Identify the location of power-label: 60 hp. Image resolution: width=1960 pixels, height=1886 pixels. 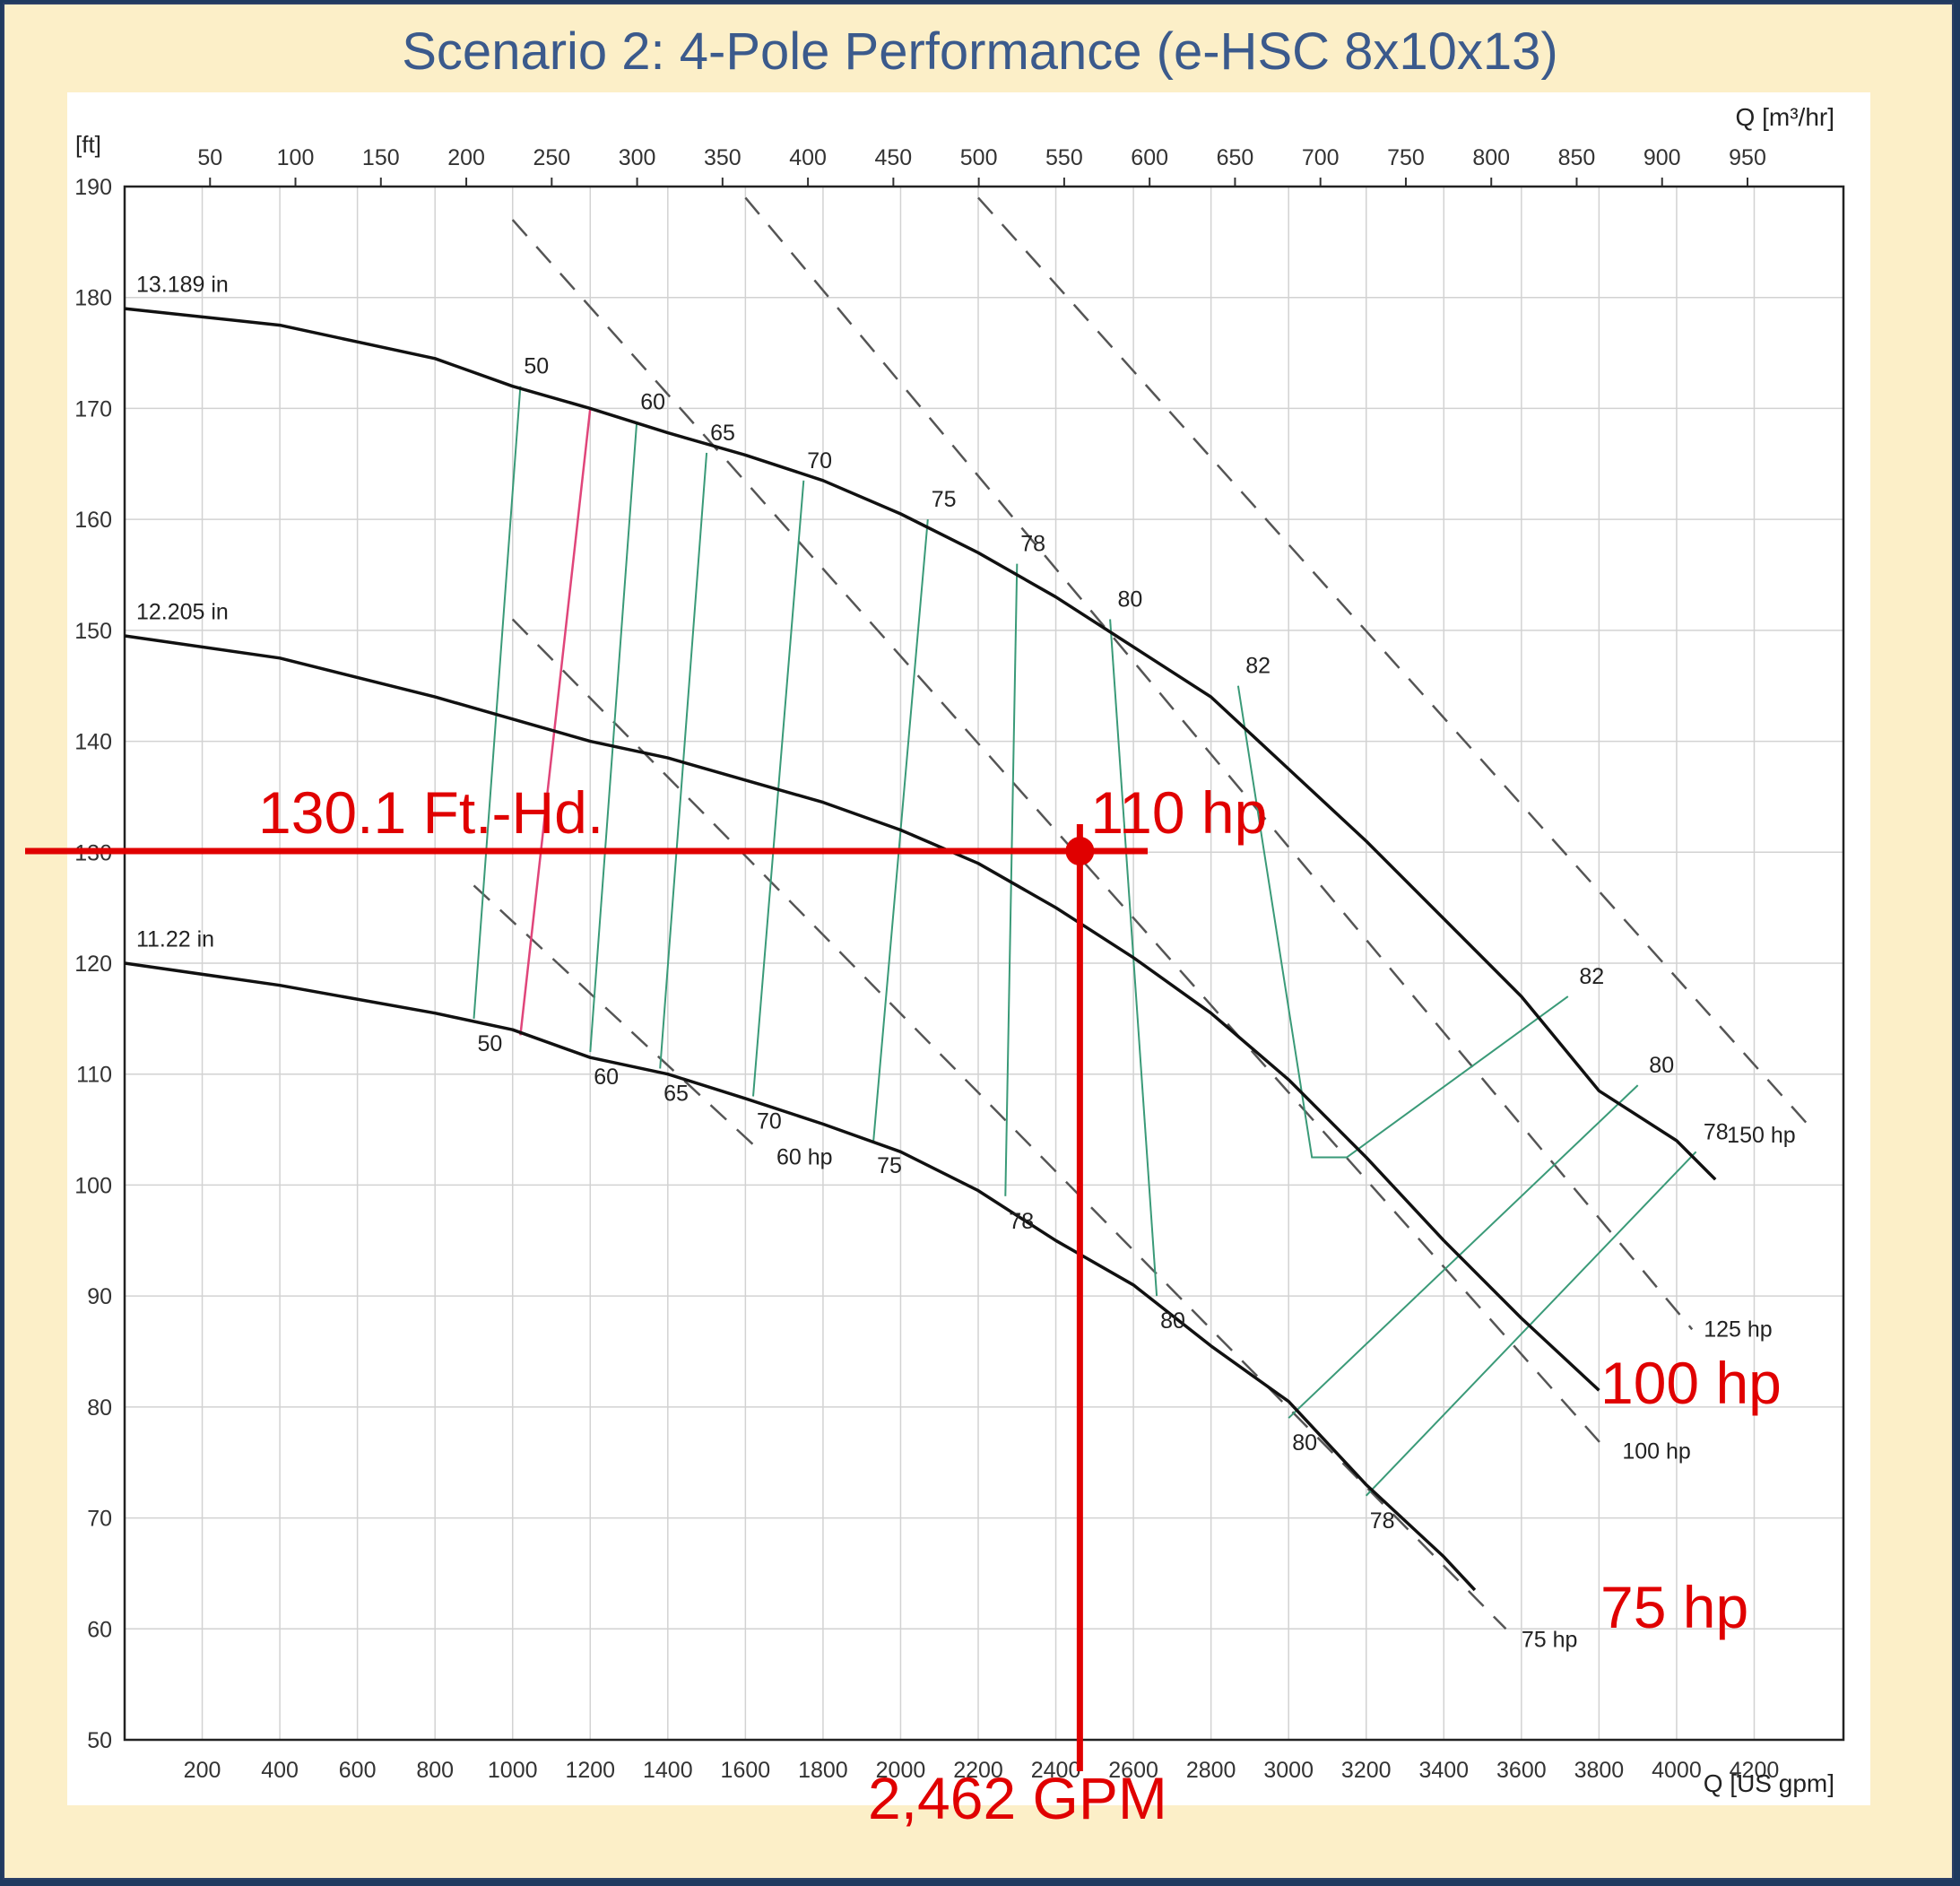
(804, 1157).